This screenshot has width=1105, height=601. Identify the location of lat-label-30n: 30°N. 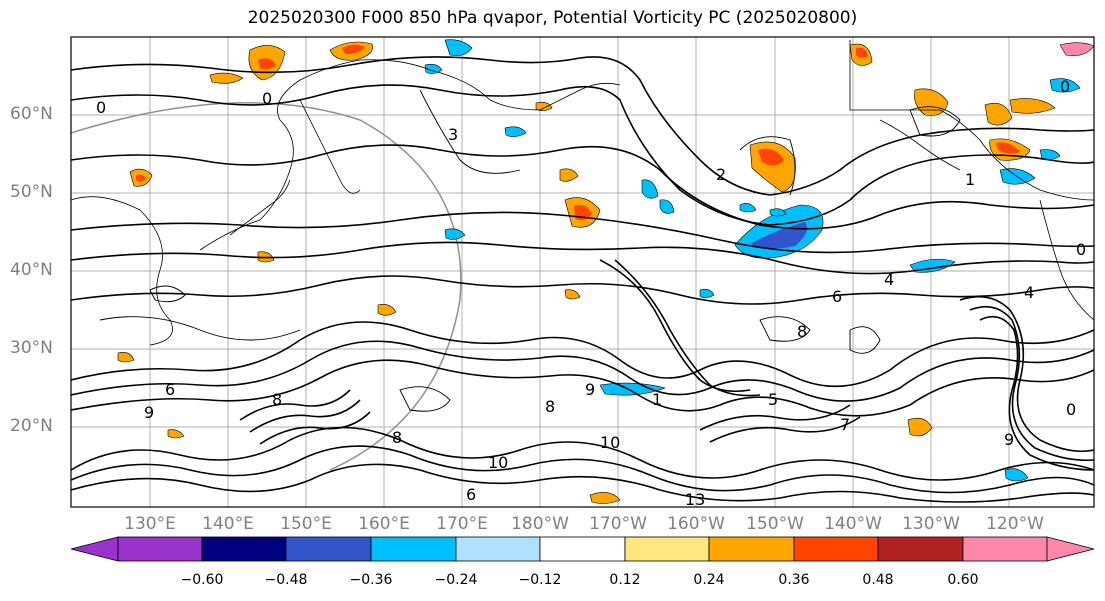
(31, 348).